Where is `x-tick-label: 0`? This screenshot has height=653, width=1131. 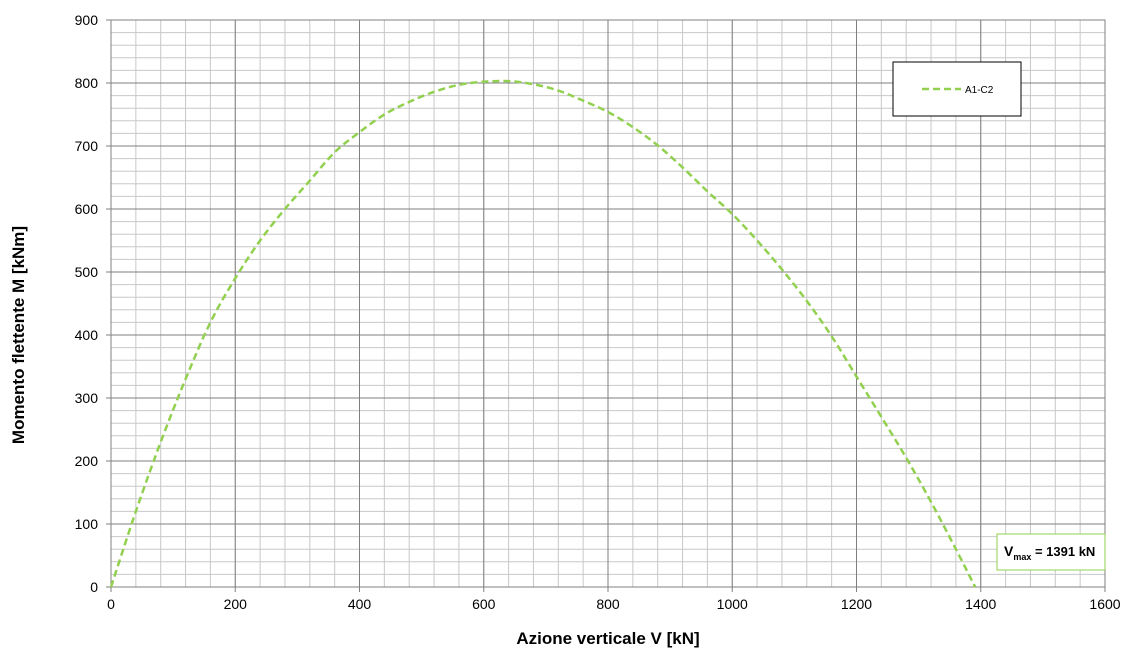
x-tick-label: 0 is located at coordinates (111, 604).